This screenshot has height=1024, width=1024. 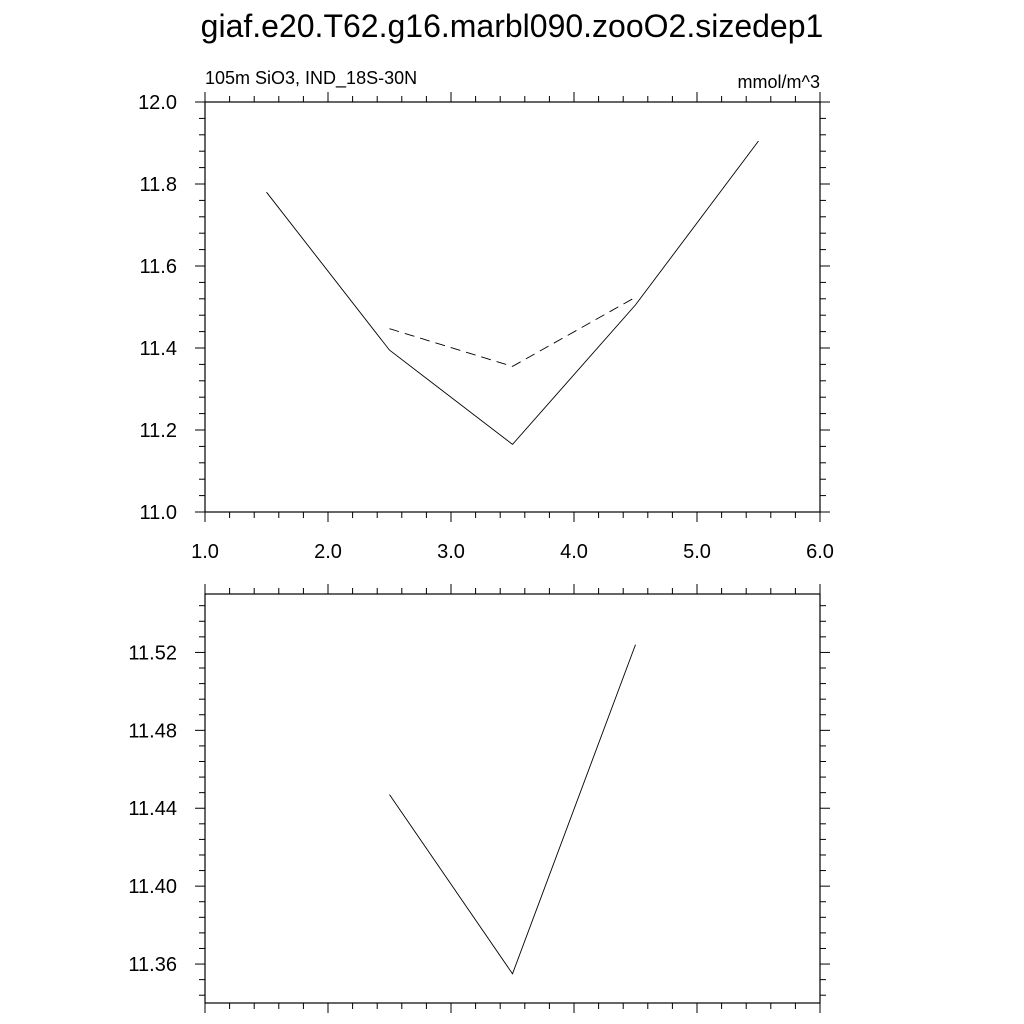 I want to click on y-tick-label: 11.8, so click(x=158, y=185).